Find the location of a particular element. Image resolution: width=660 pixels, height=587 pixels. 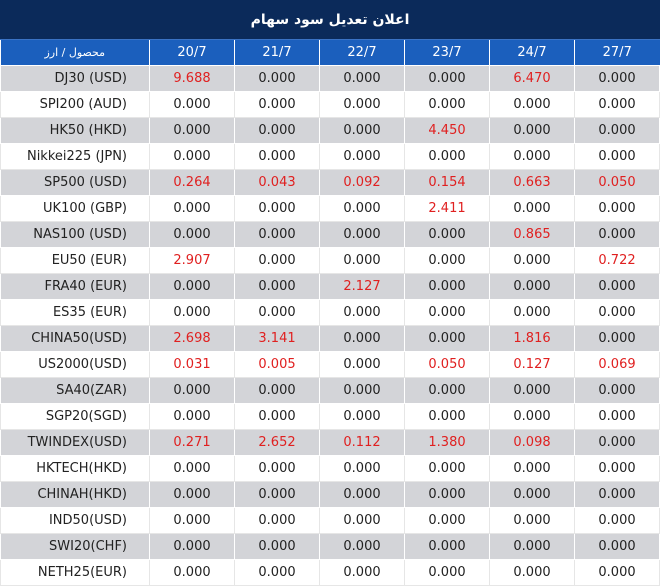

dividend-value-cell: 6.470 is located at coordinates (532, 78).